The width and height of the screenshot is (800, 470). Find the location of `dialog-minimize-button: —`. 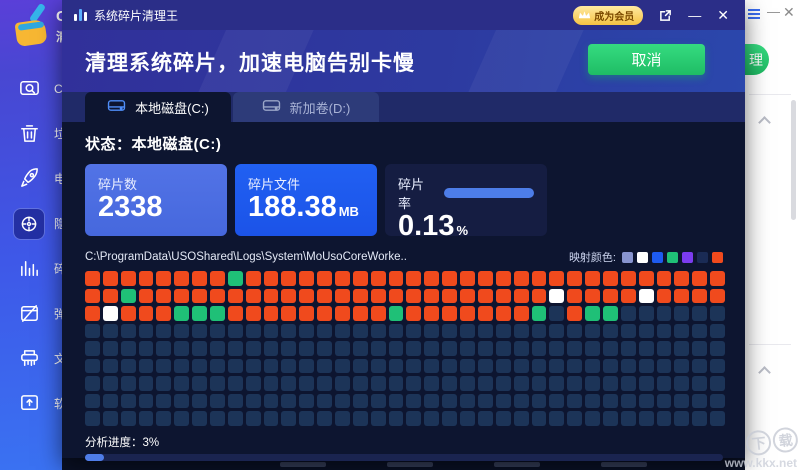

dialog-minimize-button: — is located at coordinates (695, 15).